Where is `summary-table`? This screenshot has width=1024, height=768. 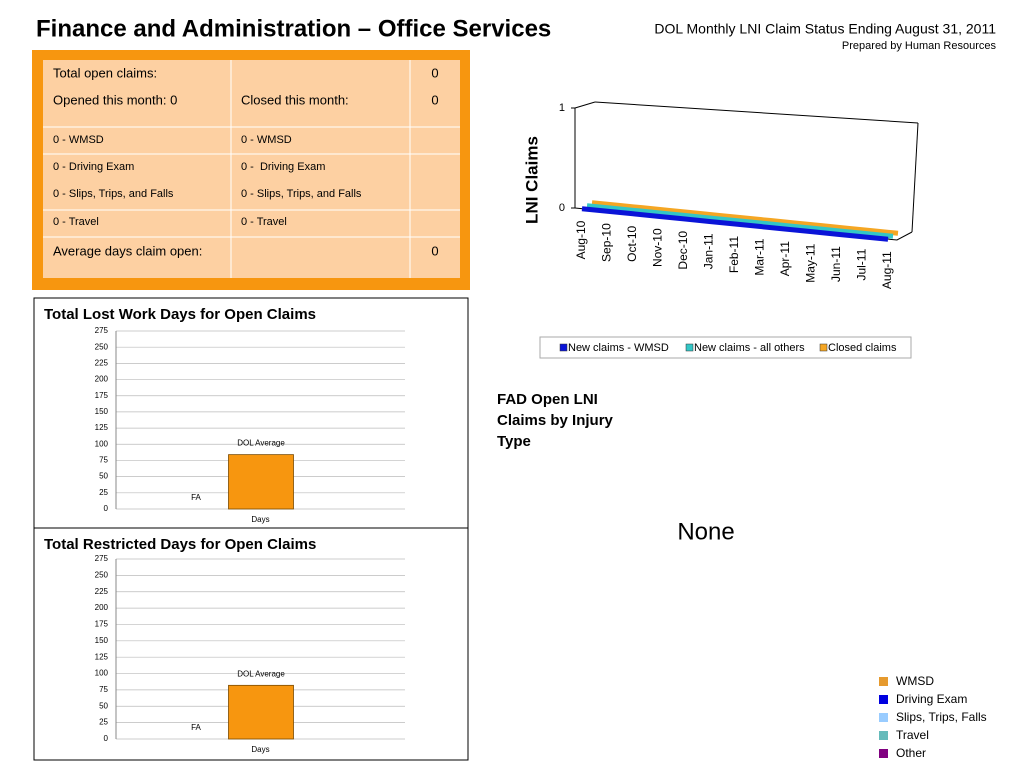
summary-table is located at coordinates (251, 169).